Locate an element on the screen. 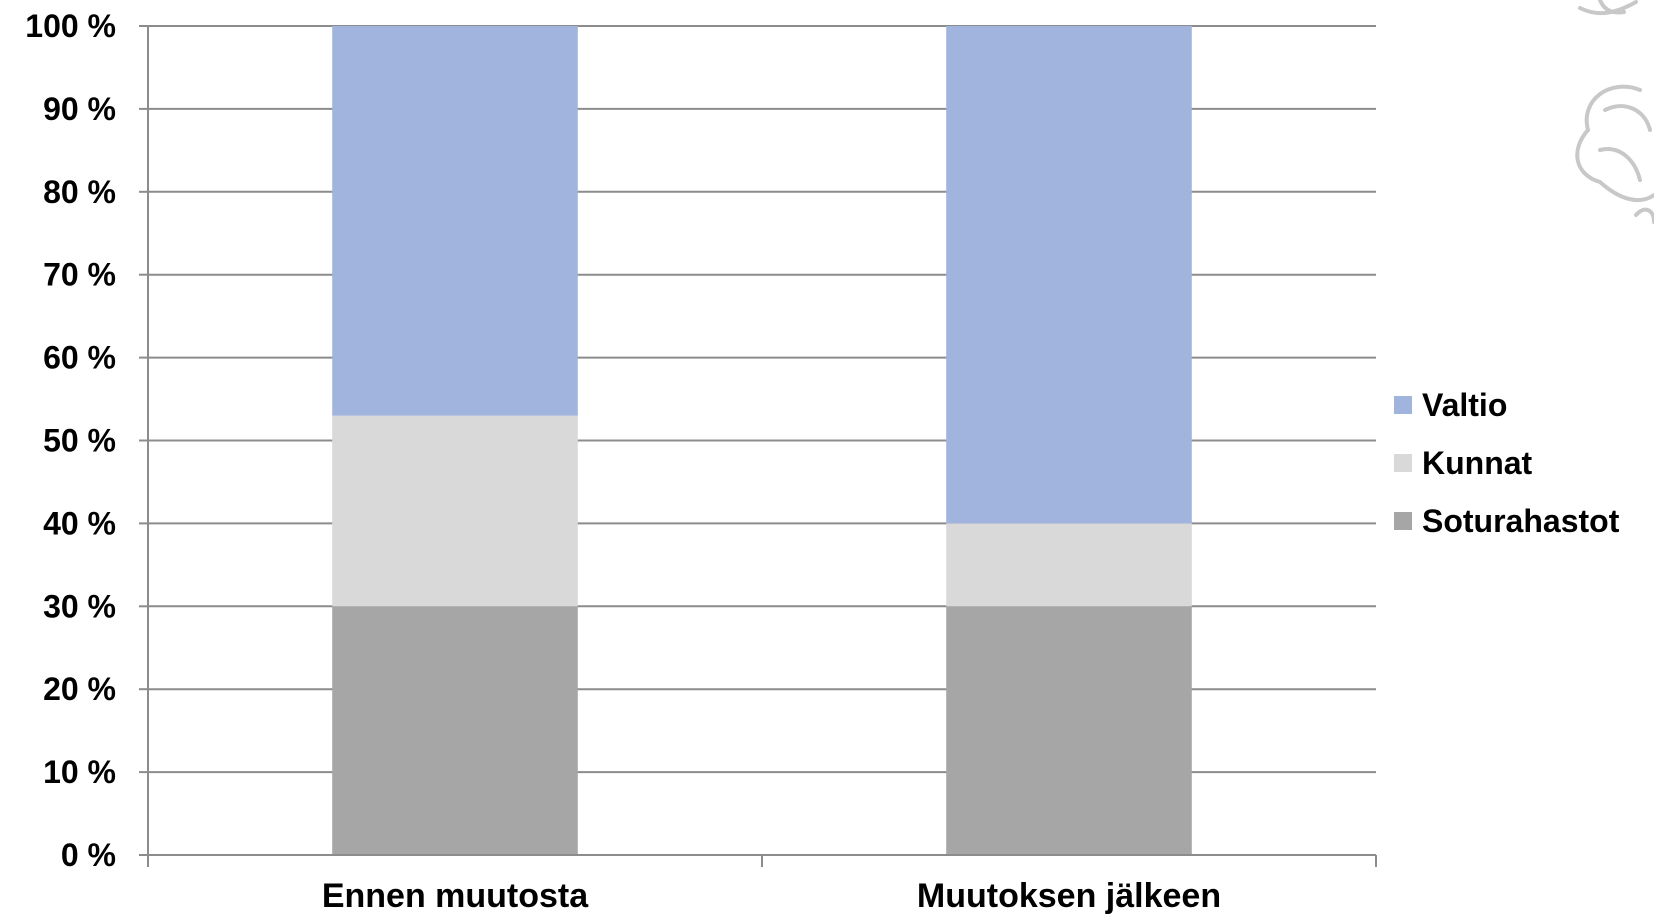  x-category-label: Ennen muutosta is located at coordinates (455, 896).